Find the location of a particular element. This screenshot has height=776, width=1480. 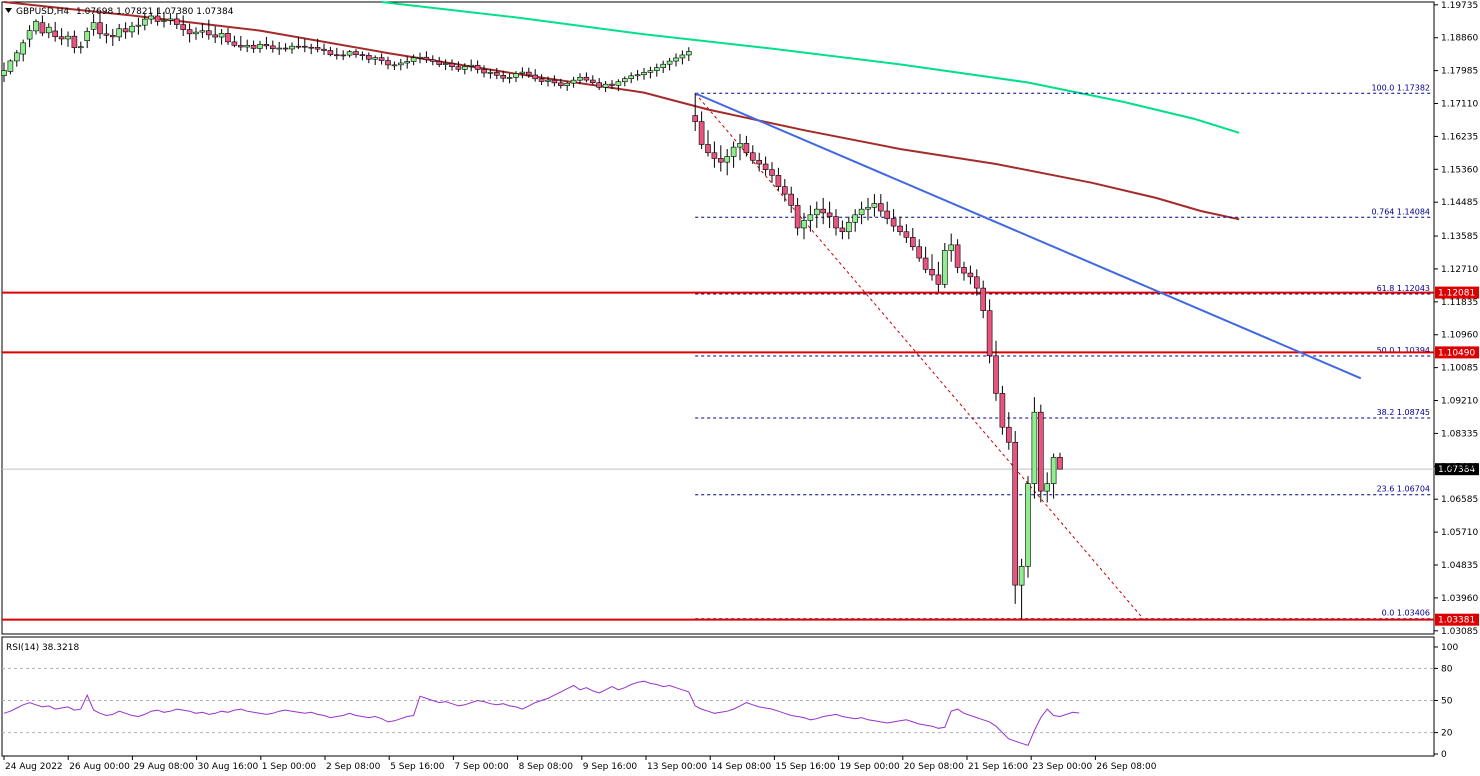

price-tick-label: 1.17985 is located at coordinates (1459, 72).